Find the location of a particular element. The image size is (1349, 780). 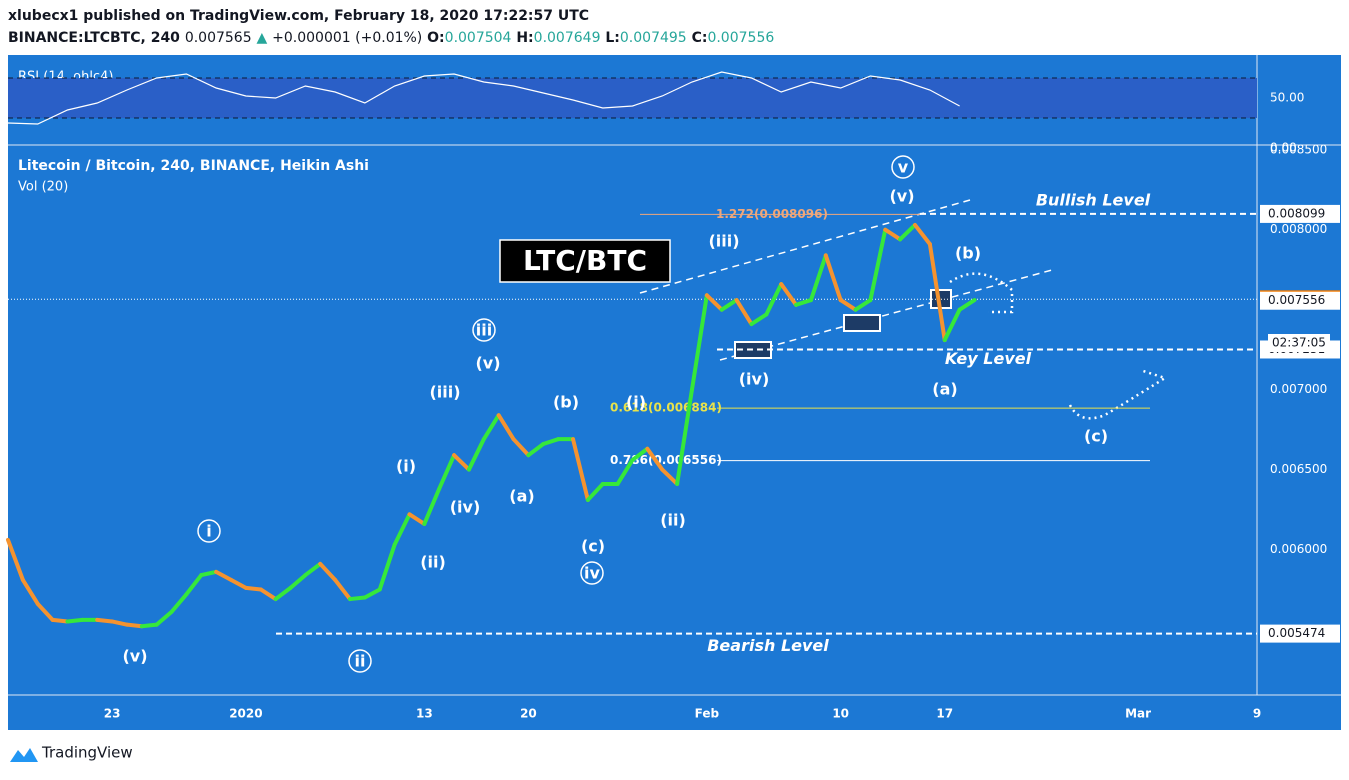

ohlc-value: 0.007556 is located at coordinates (740, 38).